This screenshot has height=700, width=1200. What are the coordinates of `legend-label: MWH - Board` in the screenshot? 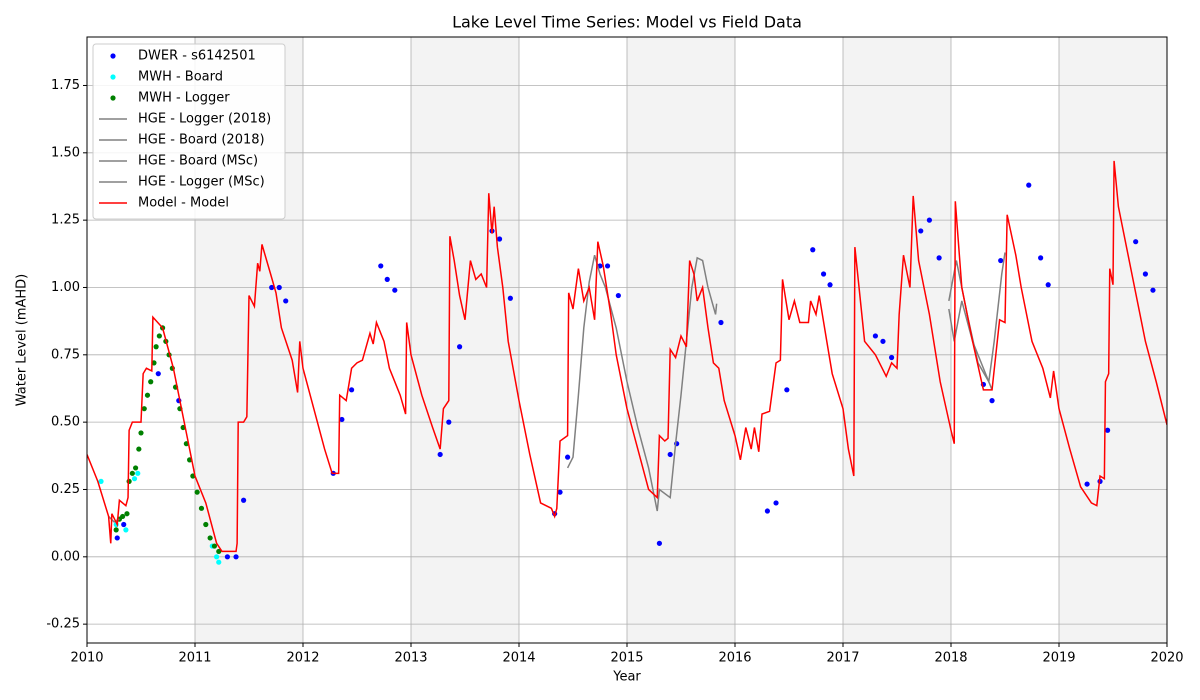 It's located at (180, 77).